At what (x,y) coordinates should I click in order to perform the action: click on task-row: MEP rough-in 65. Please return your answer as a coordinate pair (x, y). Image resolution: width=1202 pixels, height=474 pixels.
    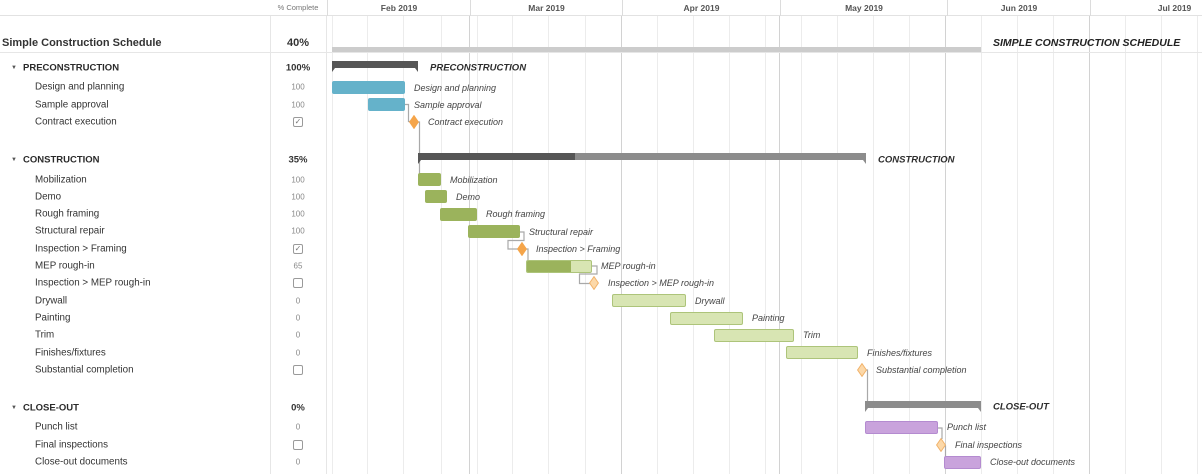
    Looking at the image, I should click on (163, 265).